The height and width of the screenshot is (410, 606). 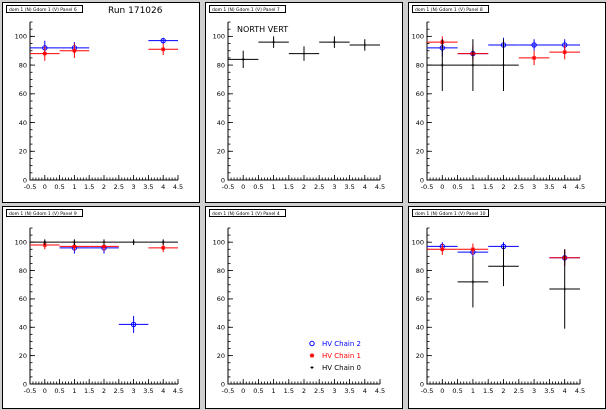 I want to click on panel-title-text: dom 1 (N) Gdom 1 (V) Panel 4, so click(x=246, y=214).